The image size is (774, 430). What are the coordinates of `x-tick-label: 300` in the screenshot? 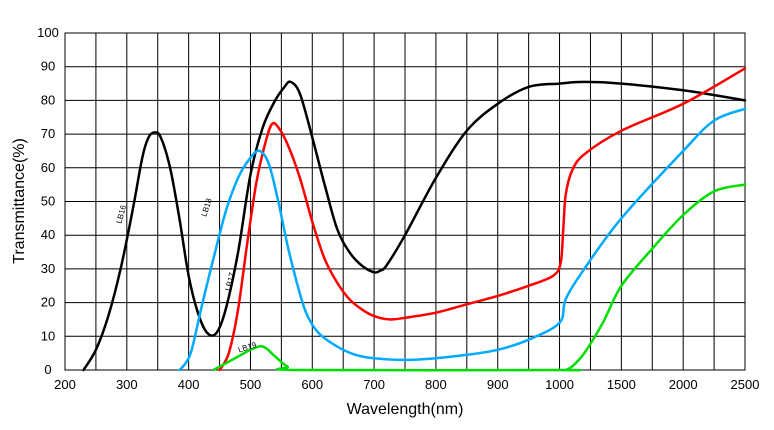 It's located at (127, 384).